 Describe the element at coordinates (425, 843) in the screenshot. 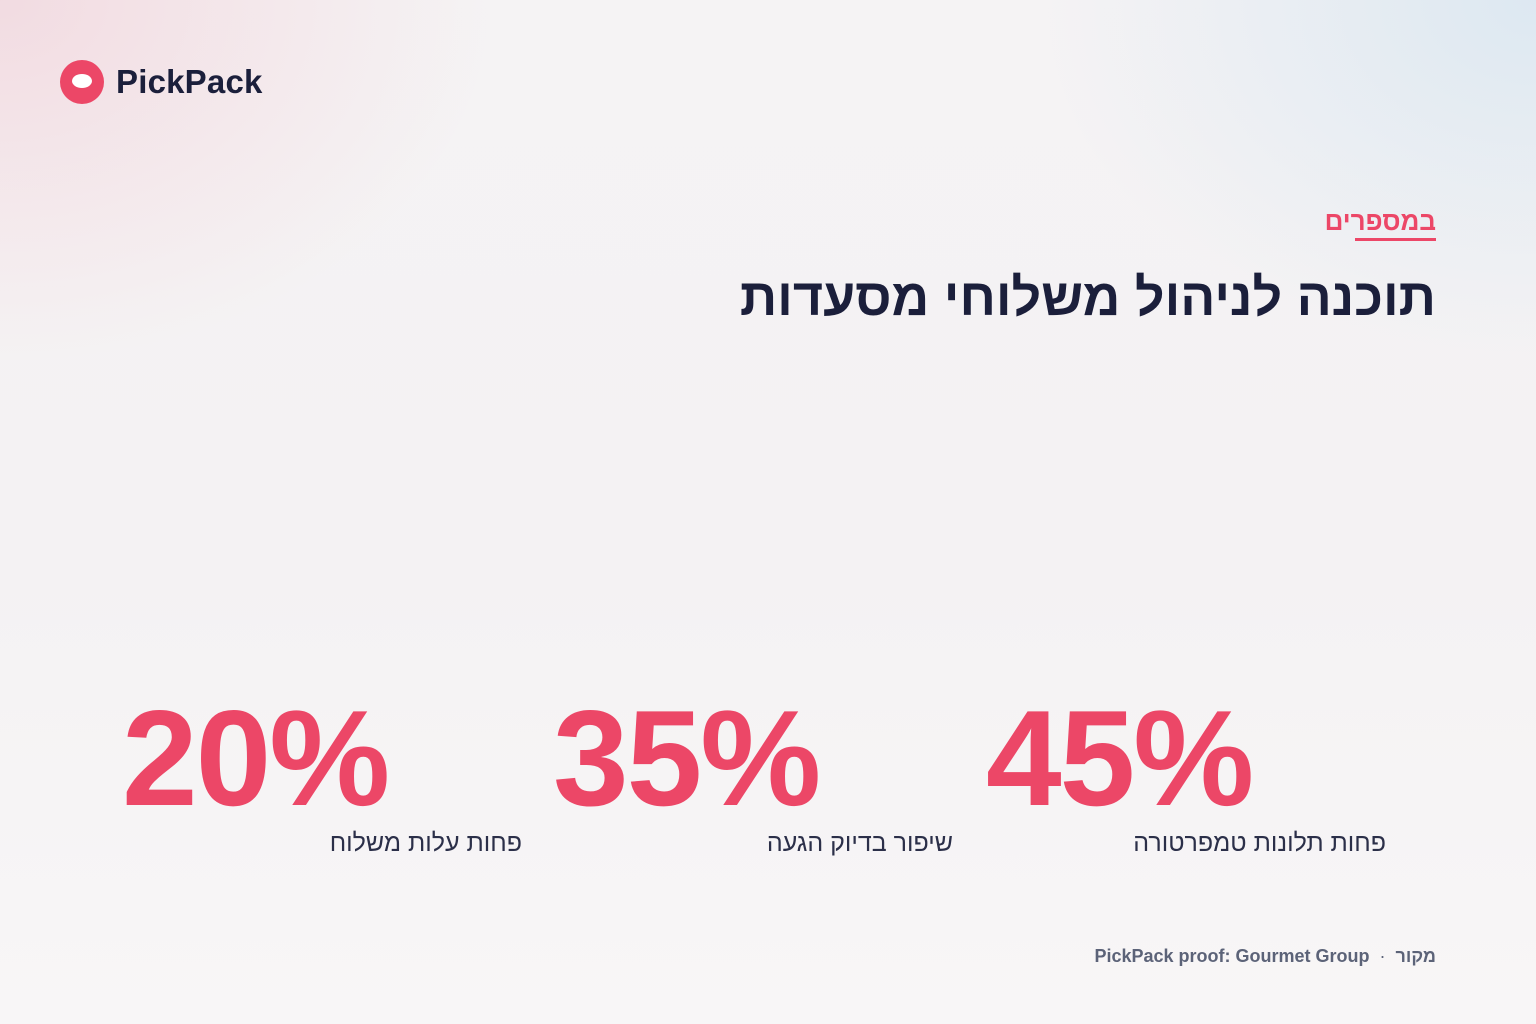

I see `stat-label: פחות עלות משלוח` at that location.